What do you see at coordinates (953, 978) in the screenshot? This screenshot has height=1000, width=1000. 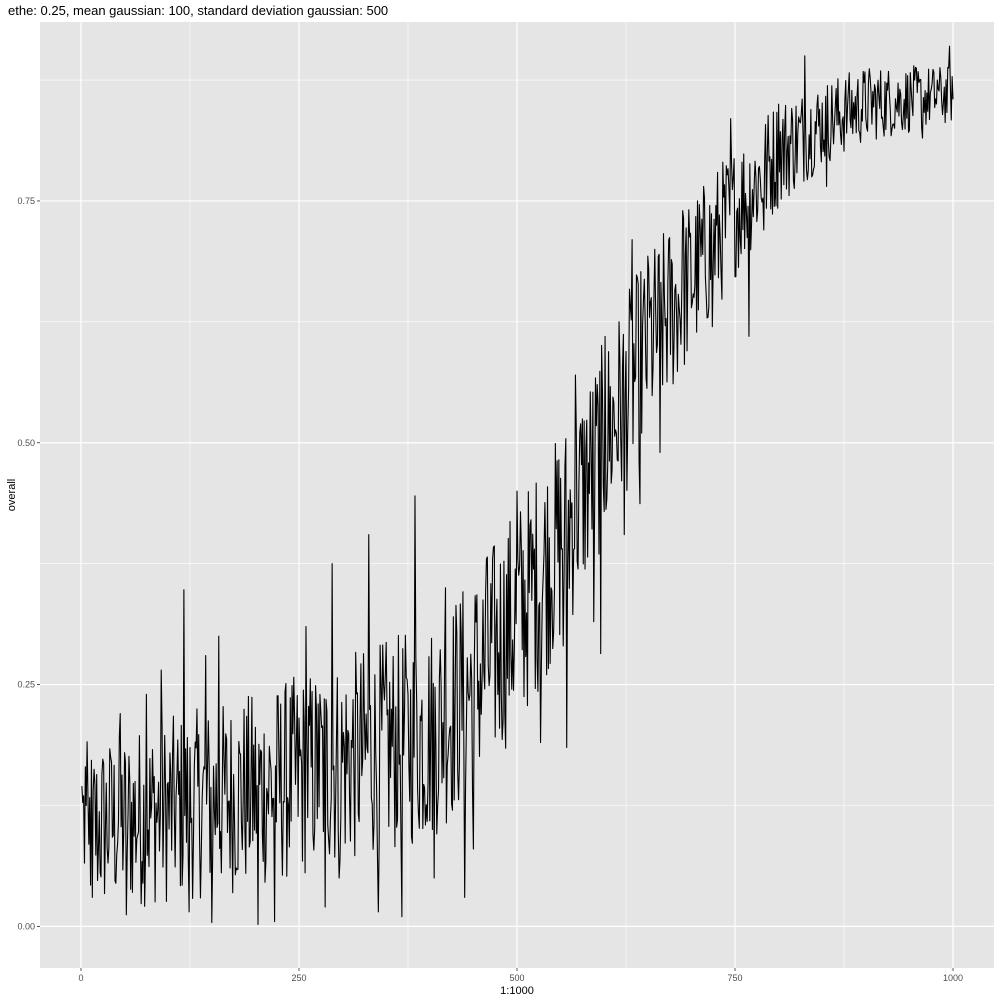 I see `x-tick-label: 1000` at bounding box center [953, 978].